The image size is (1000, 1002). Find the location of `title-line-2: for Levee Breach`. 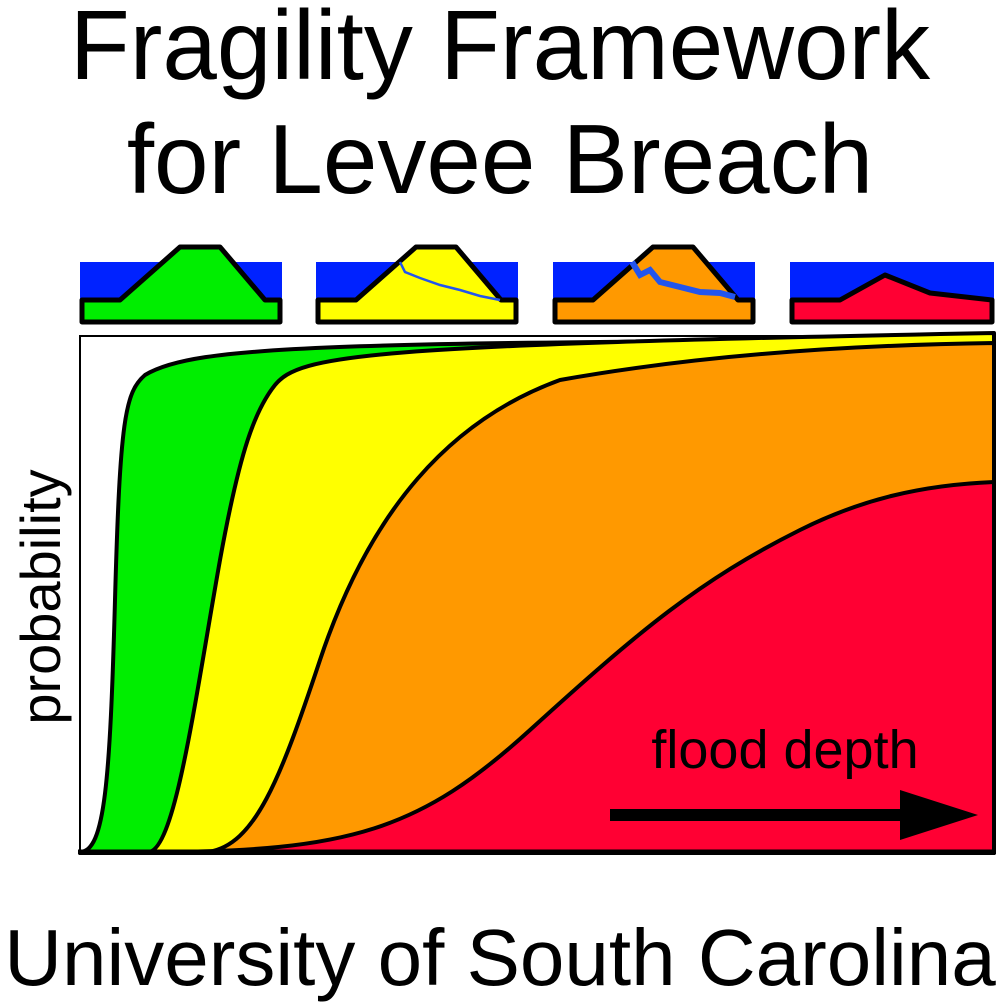

title-line-2: for Levee Breach is located at coordinates (500, 159).